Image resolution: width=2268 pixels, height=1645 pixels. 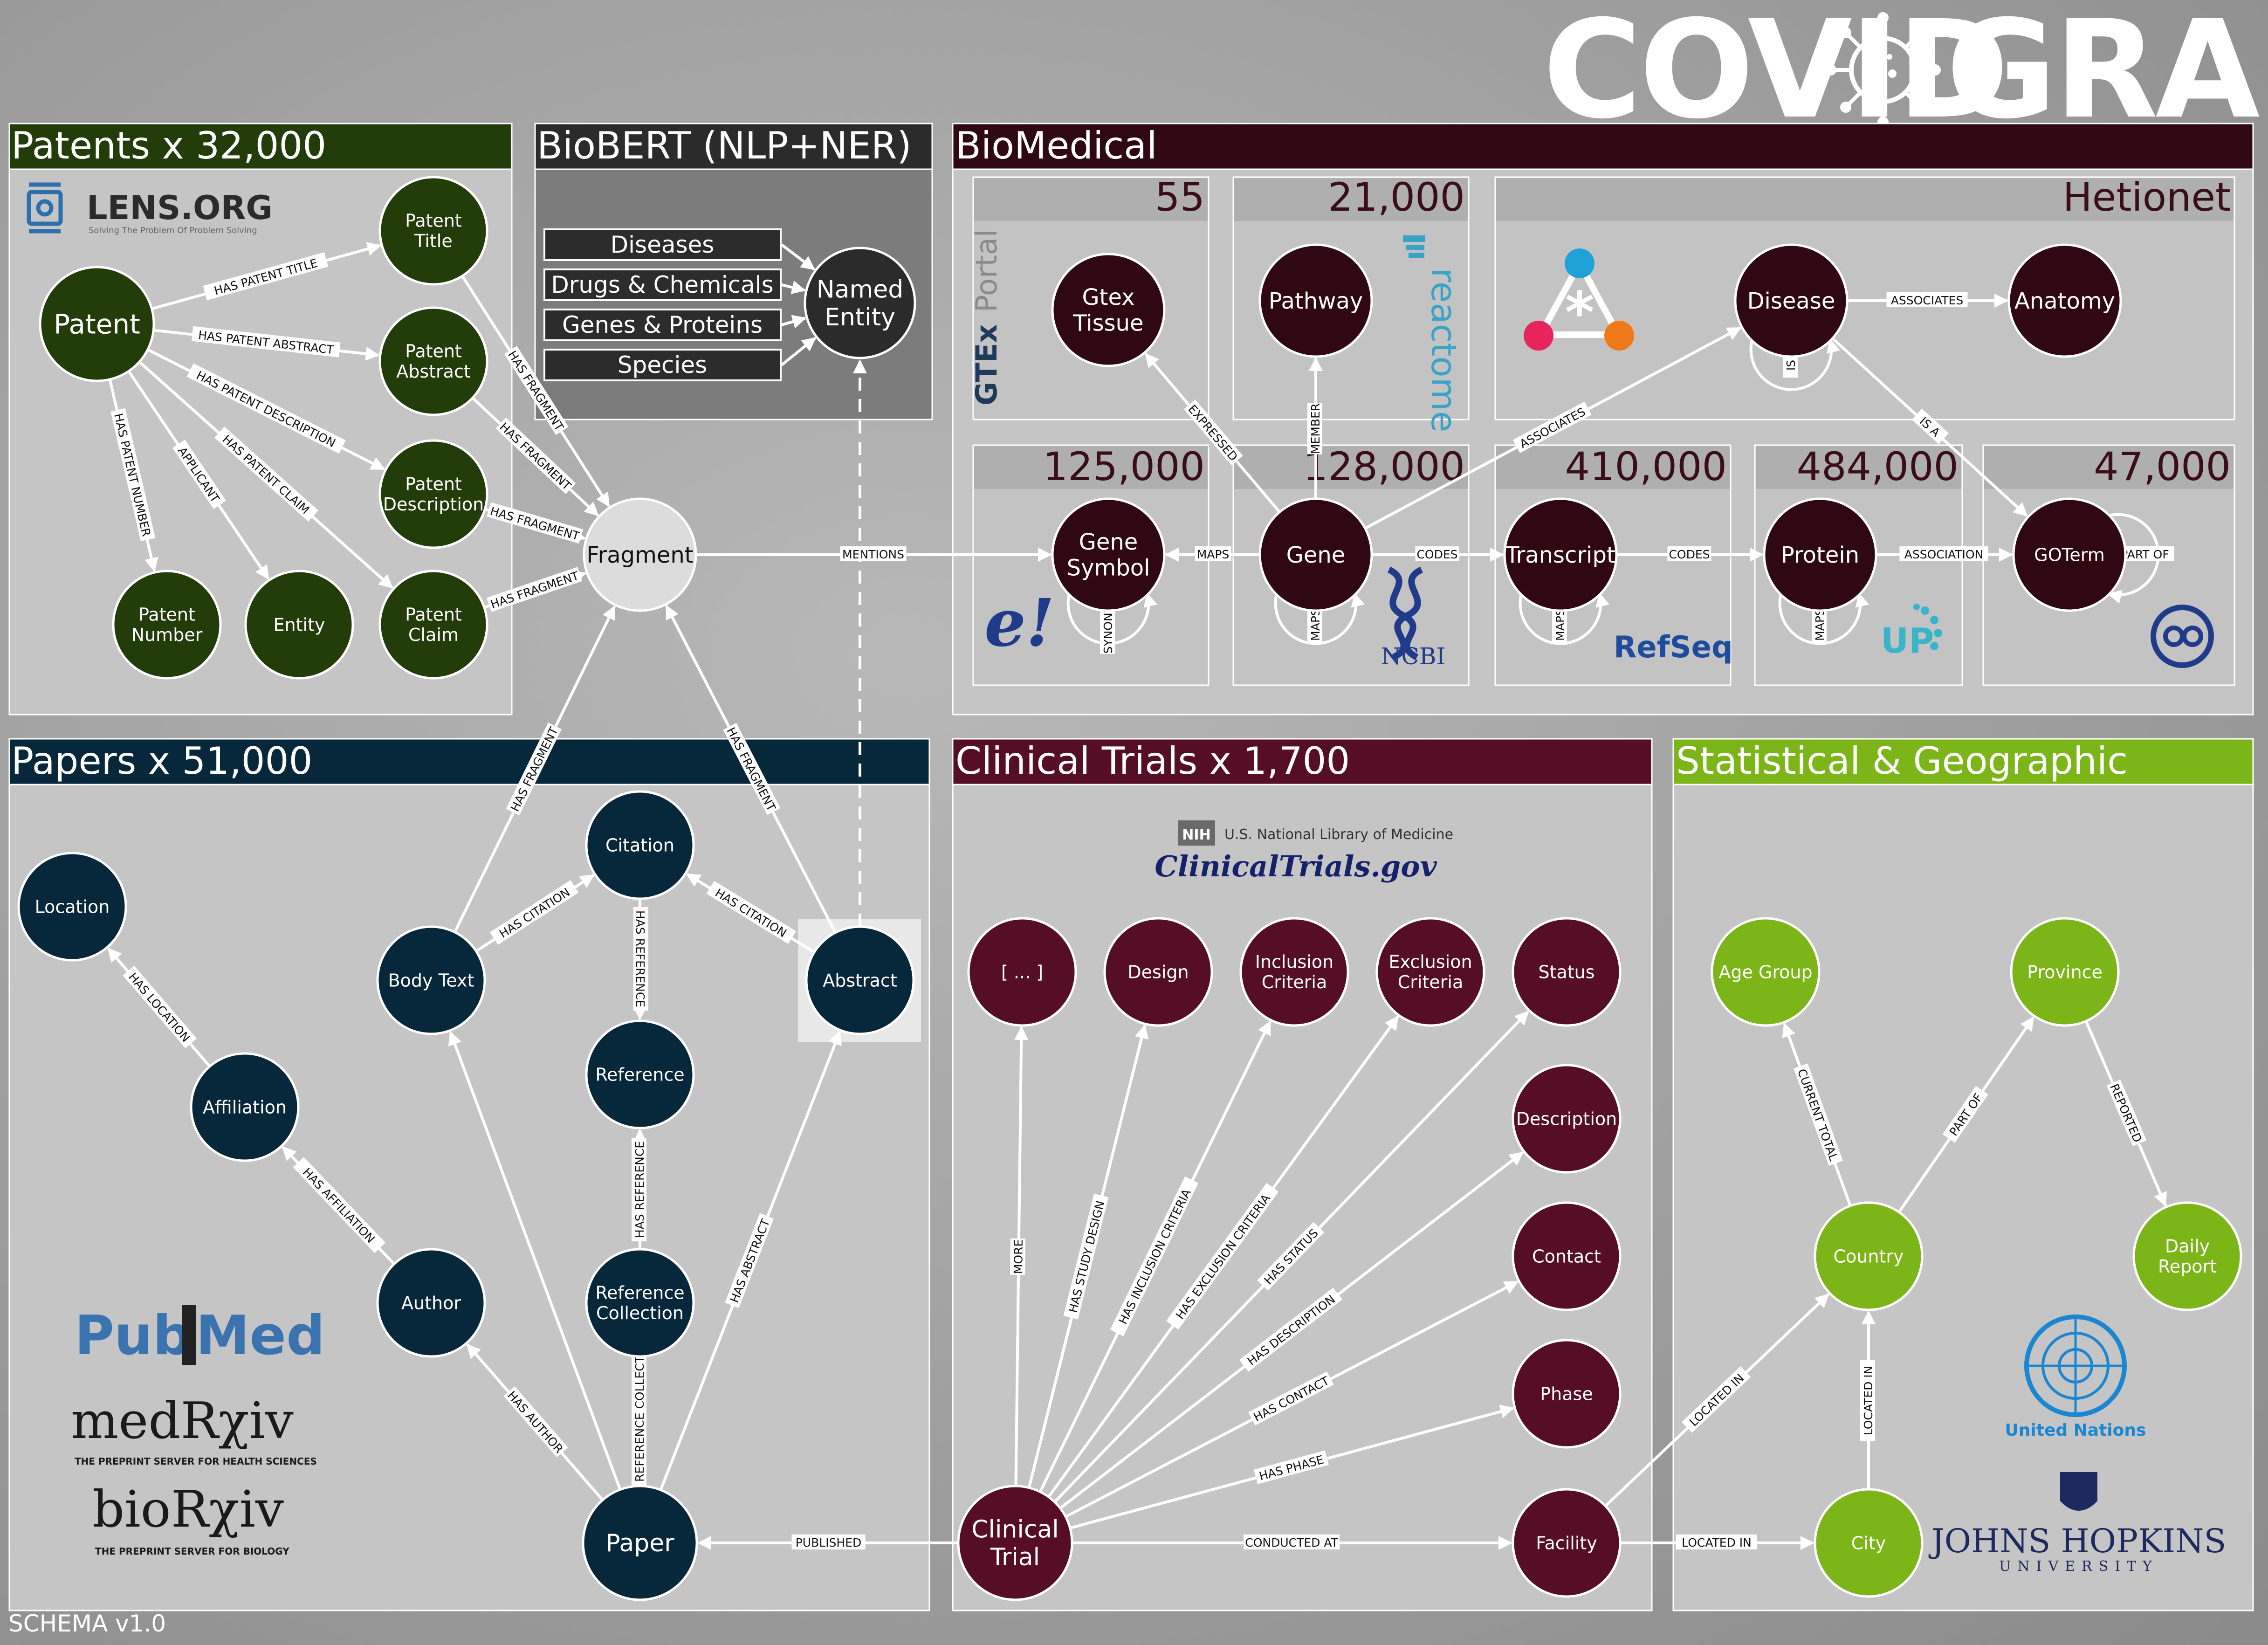 I want to click on node-label: Tissue, so click(x=1108, y=323).